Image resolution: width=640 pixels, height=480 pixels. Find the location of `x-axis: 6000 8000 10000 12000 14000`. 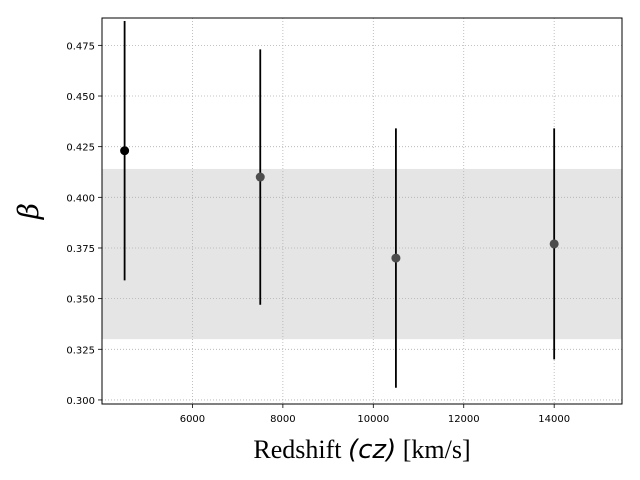

x-axis: 6000 8000 10000 12000 14000 is located at coordinates (375, 414).